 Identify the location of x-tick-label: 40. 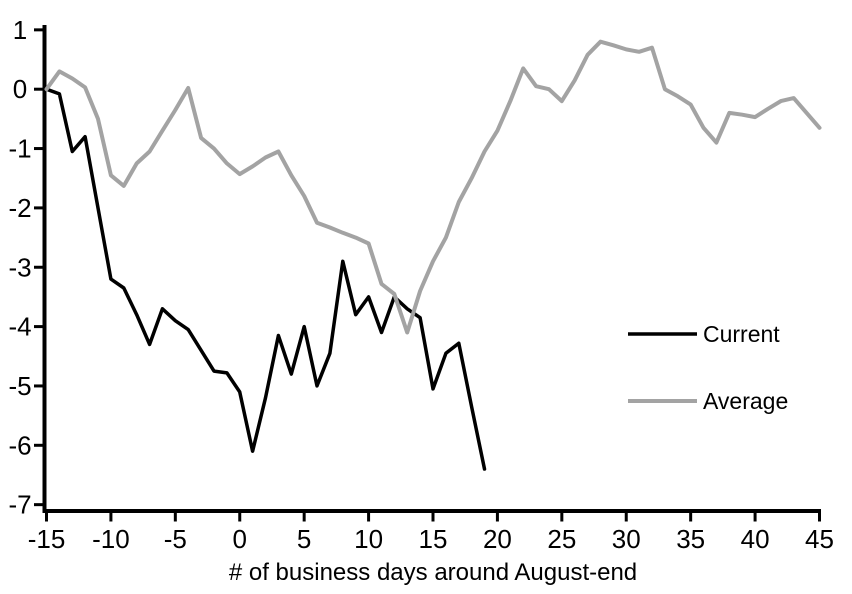
(755, 539).